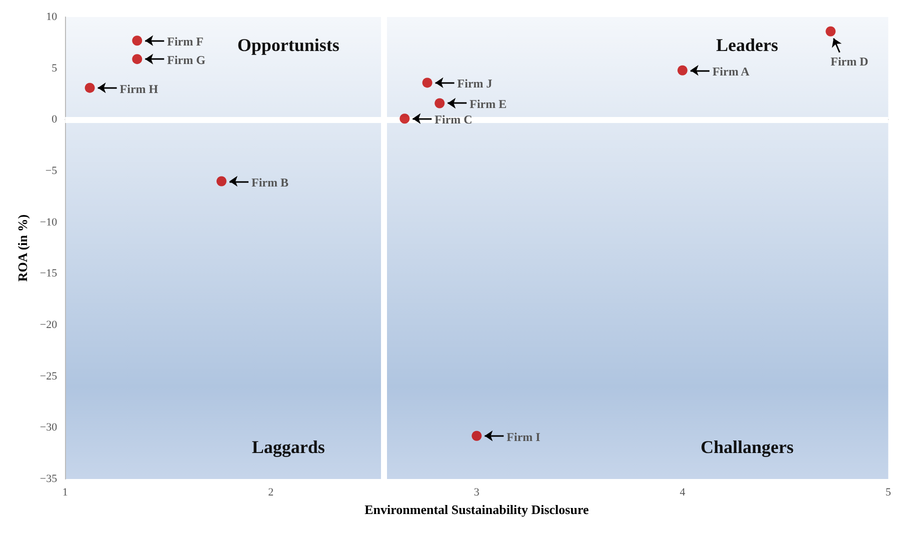 This screenshot has height=535, width=902. I want to click on y-tick-label: −15, so click(49, 274).